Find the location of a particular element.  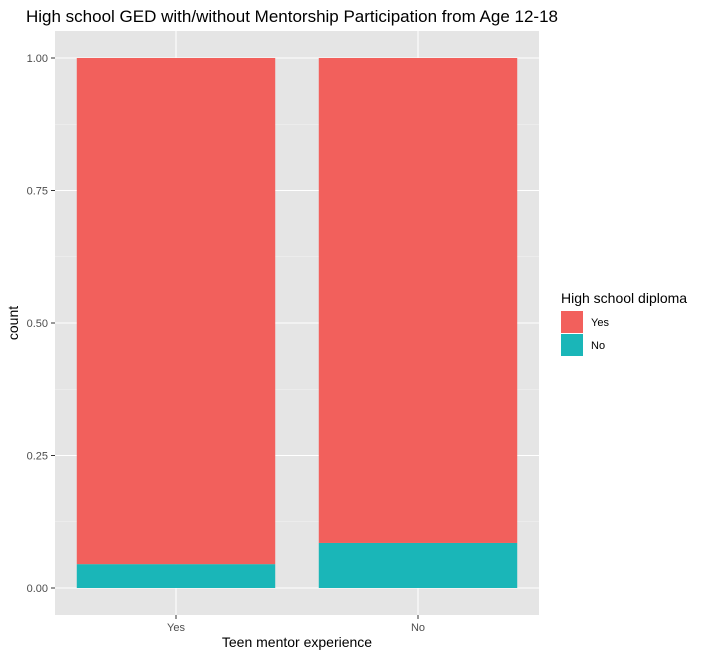

legend-label-yes: Yes is located at coordinates (600, 323).